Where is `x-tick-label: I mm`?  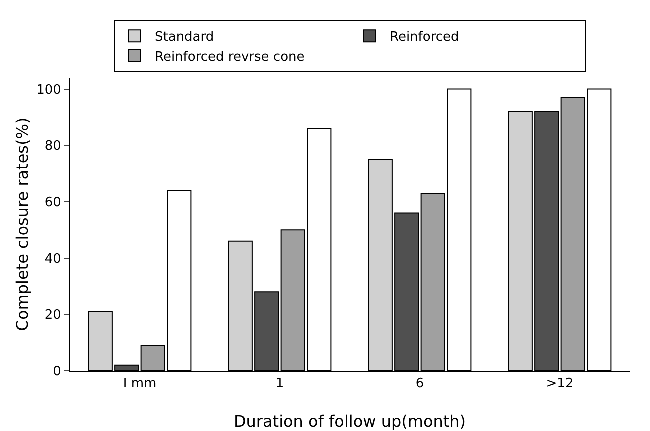
x-tick-label: I mm is located at coordinates (140, 384).